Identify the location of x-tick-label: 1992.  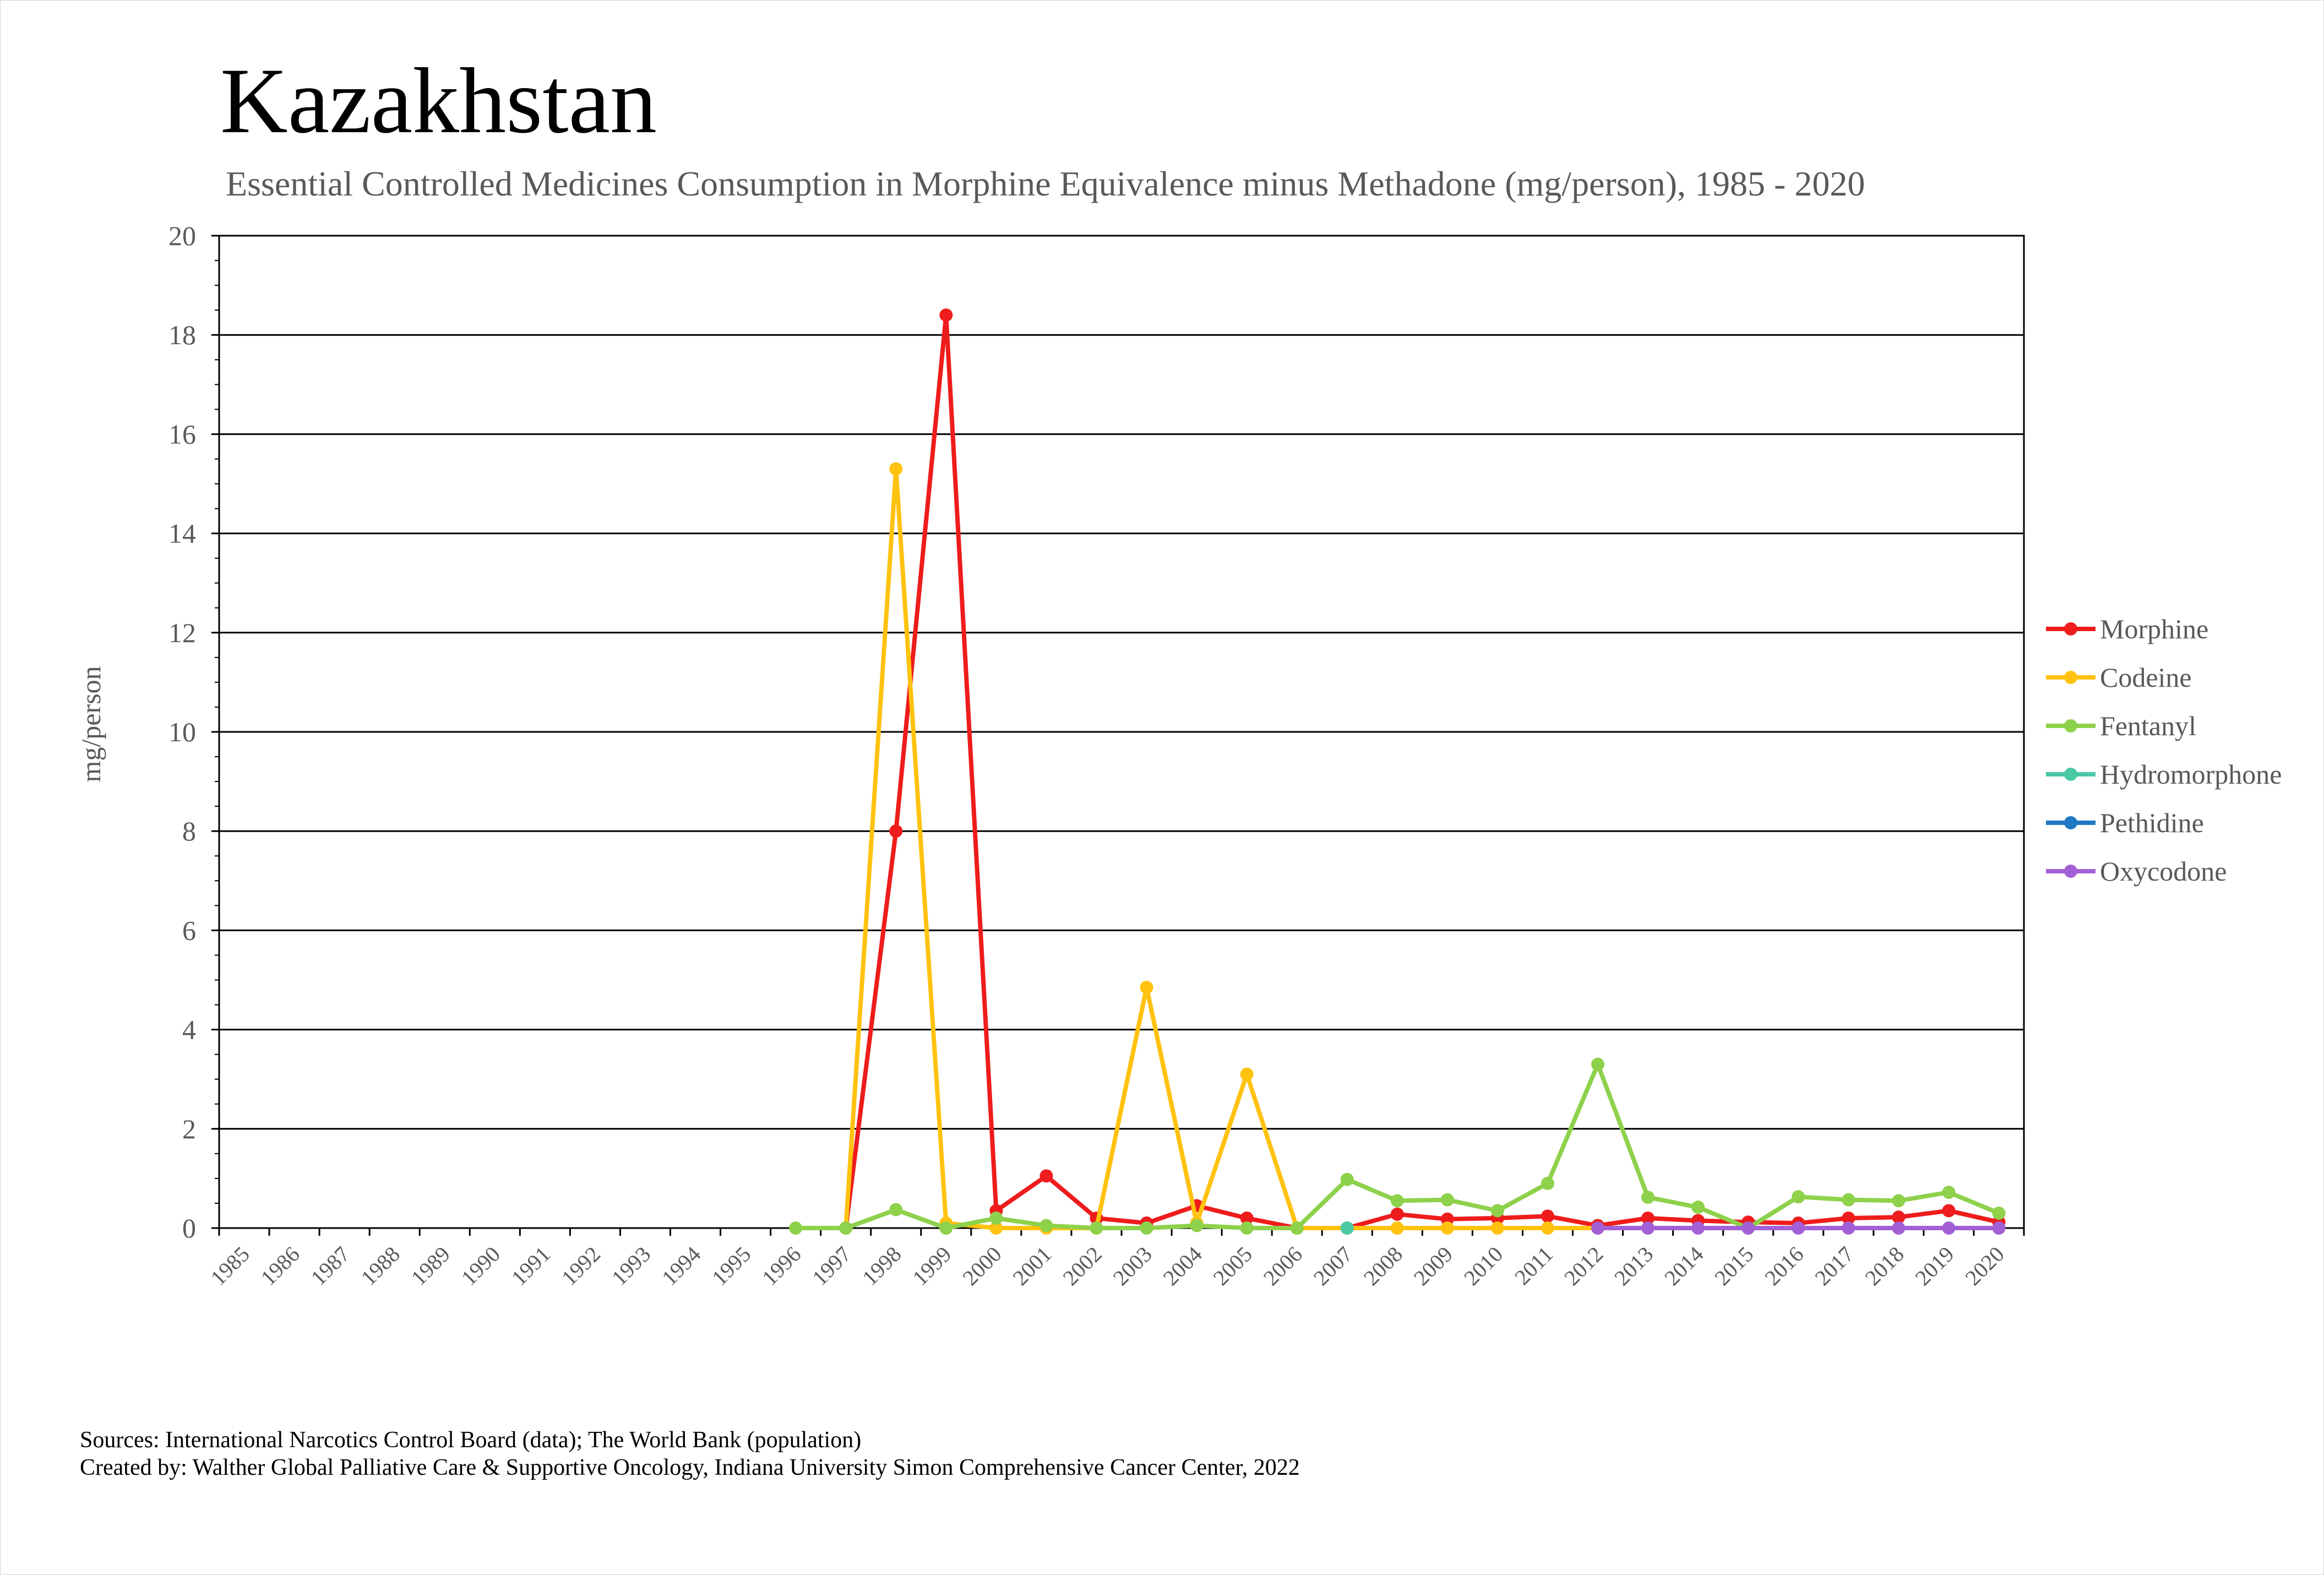
(581, 1266).